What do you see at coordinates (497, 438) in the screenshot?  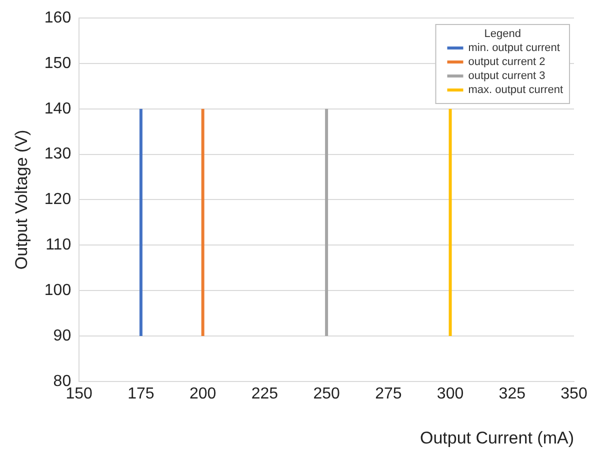 I see `x-axis-title: Output Current (mA)` at bounding box center [497, 438].